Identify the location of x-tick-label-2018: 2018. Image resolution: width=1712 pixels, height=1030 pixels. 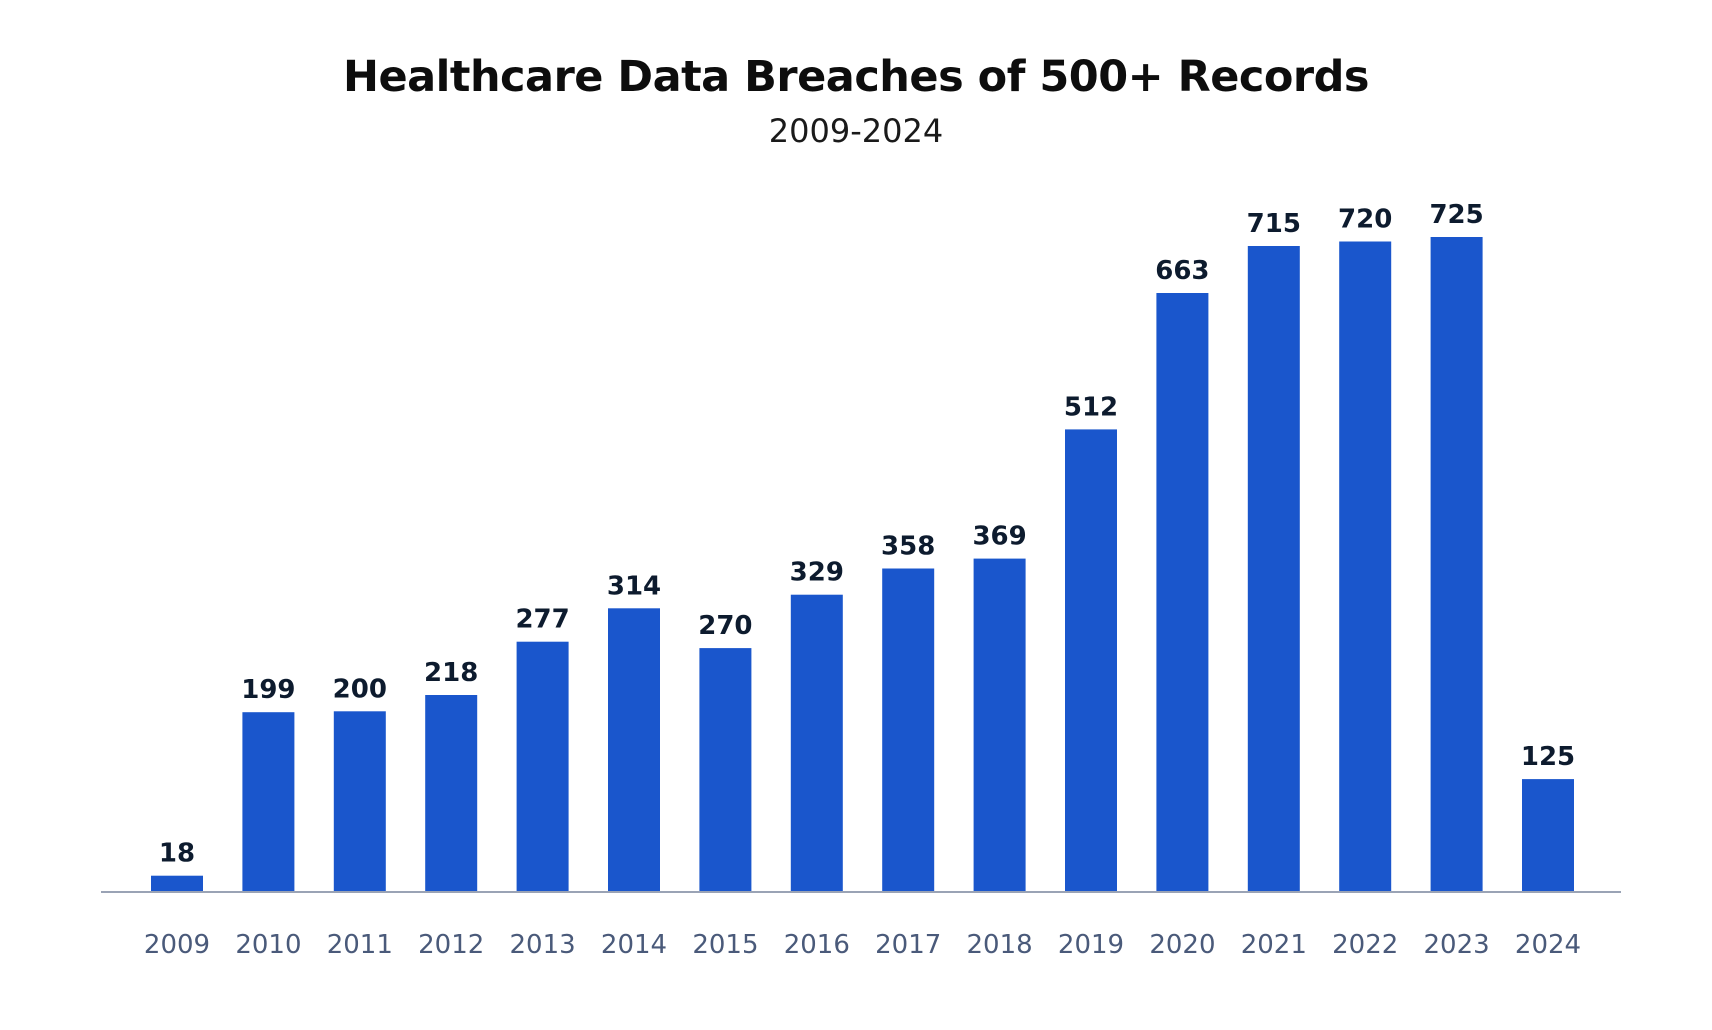
(1000, 945).